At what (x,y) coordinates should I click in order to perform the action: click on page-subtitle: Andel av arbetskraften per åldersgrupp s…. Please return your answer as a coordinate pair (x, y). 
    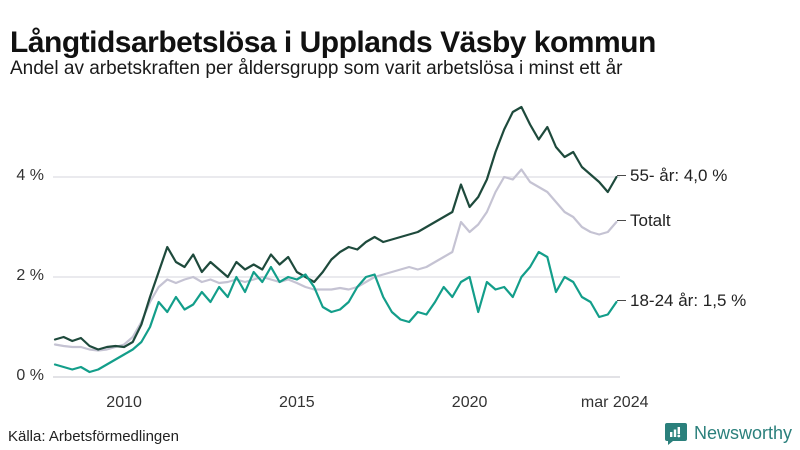
    Looking at the image, I should click on (316, 68).